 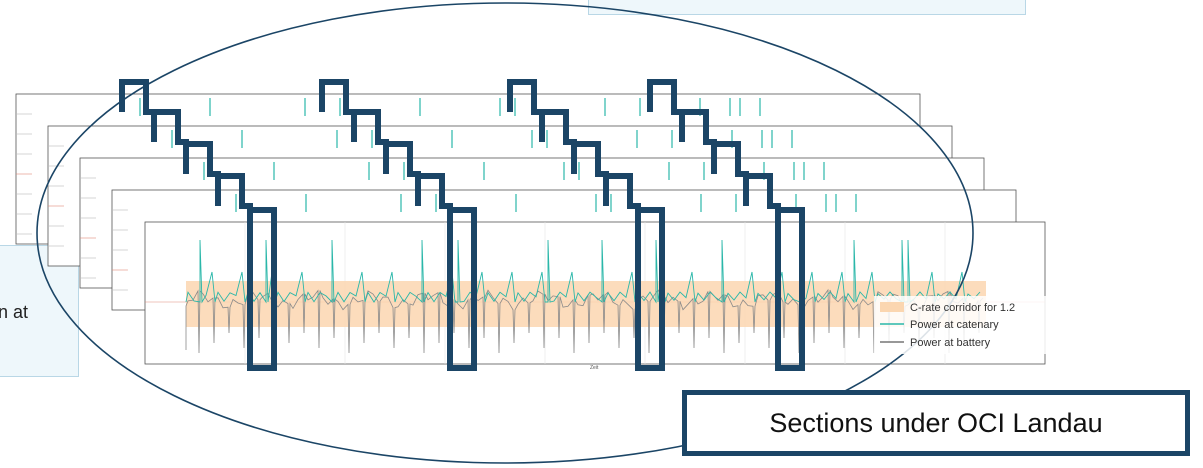 I want to click on legend-item-corridor: C-rate corridor for 1.2, so click(x=962, y=308).